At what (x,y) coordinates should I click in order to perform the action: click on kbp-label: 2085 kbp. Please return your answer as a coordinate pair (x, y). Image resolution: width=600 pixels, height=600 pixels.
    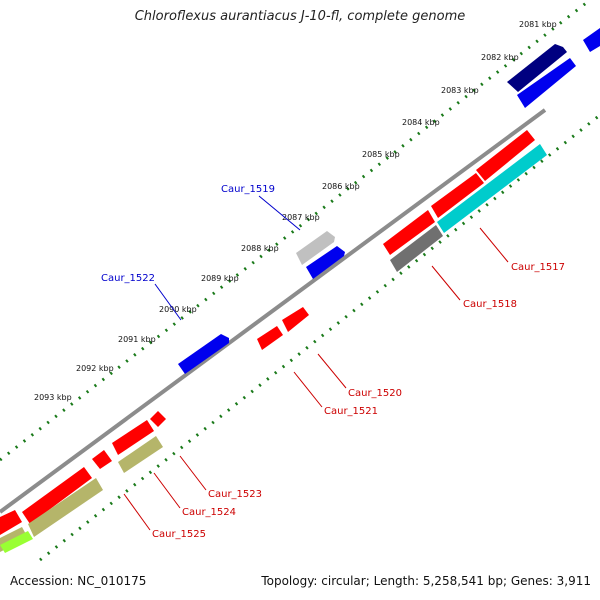
    Looking at the image, I should click on (381, 154).